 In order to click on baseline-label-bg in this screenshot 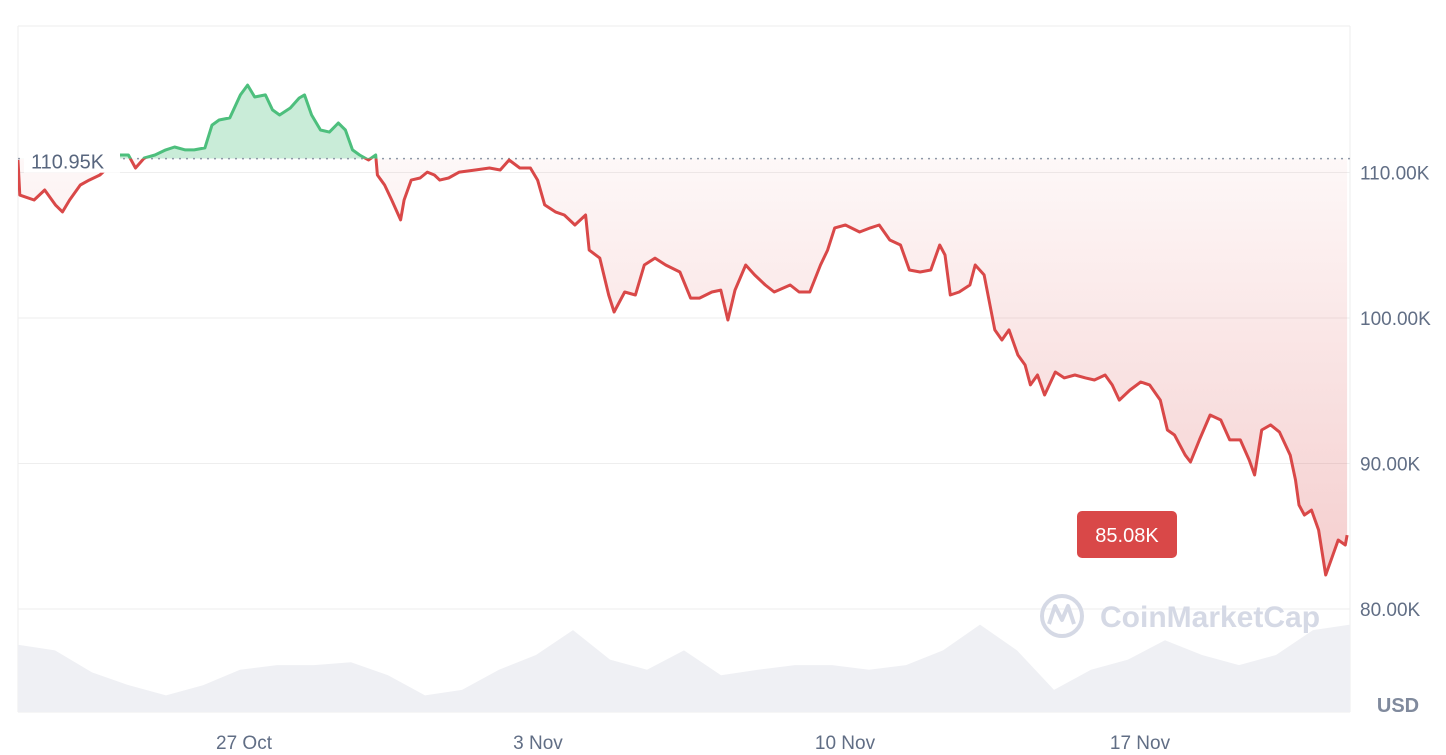, I will do `click(72, 159)`.